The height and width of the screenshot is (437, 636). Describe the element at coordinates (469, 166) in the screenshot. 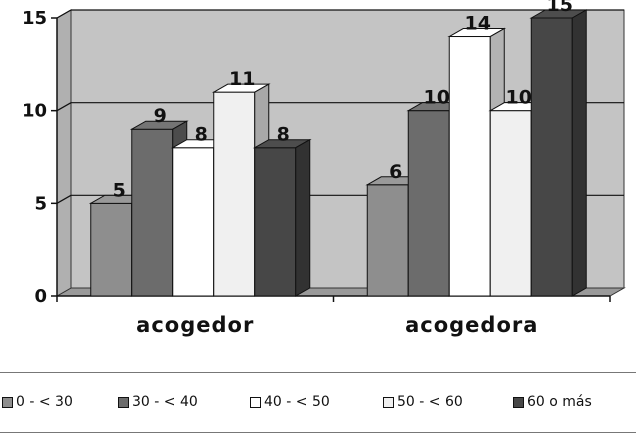

I see `bar-acogedora-s2` at that location.